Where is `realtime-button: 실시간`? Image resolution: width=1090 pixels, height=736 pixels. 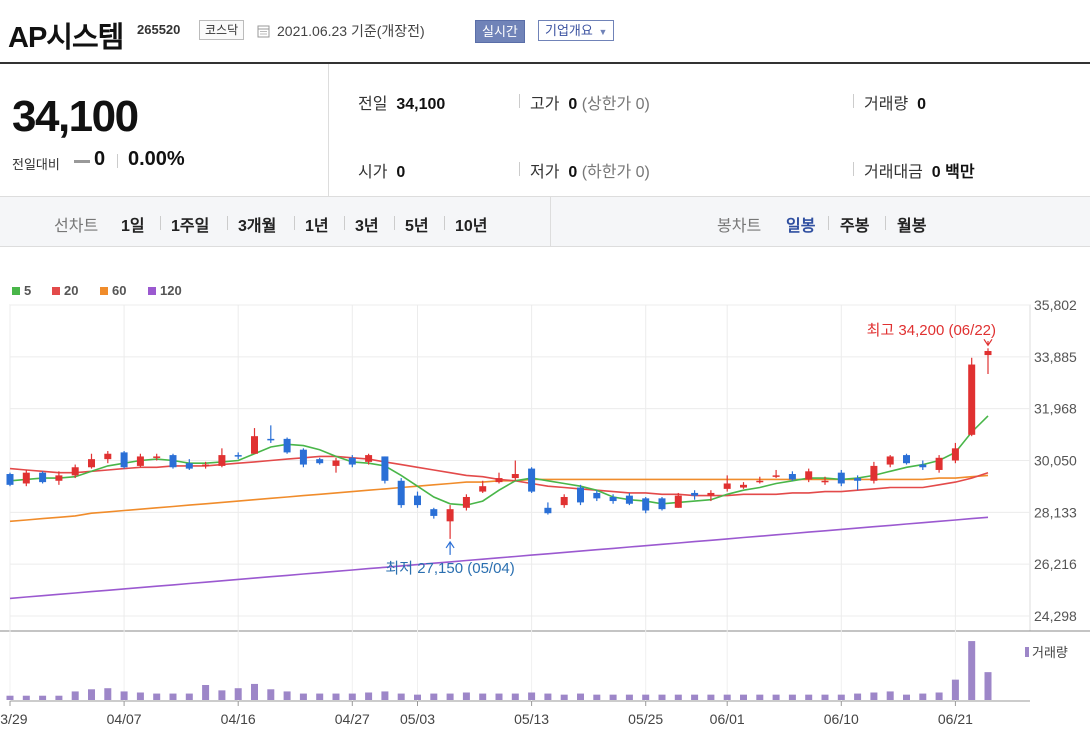
realtime-button: 실시간 is located at coordinates (500, 31).